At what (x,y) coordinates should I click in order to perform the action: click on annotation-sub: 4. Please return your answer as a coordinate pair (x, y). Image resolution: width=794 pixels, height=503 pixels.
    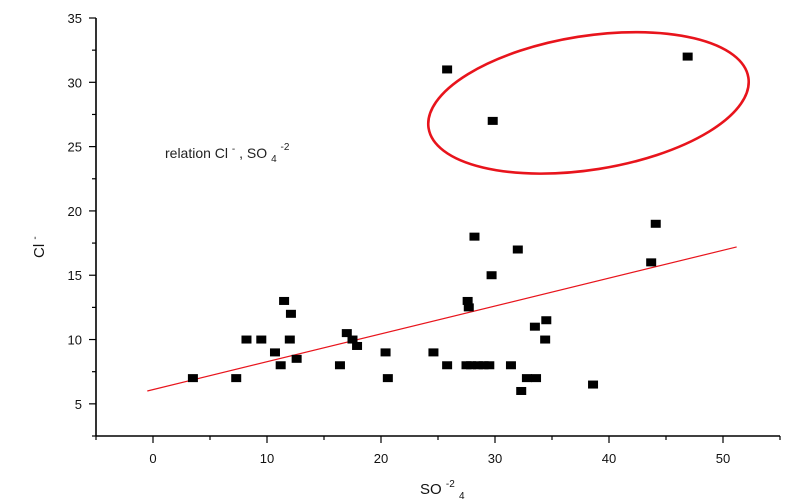
    Looking at the image, I should click on (274, 159).